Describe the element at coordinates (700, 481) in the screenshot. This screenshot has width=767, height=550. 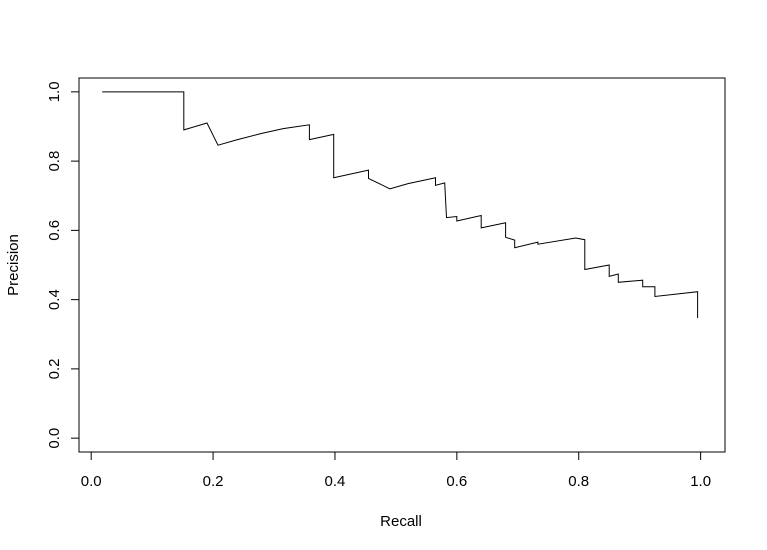
I see `x-tick-label: 1.0` at that location.